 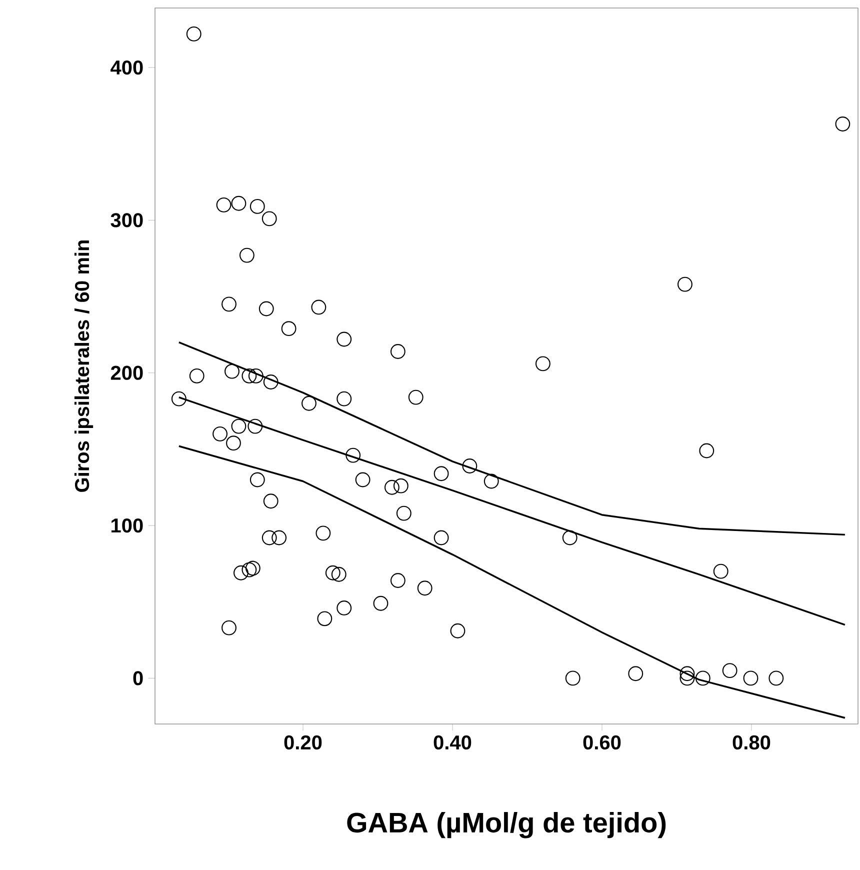 I want to click on y-tick-label: 300, so click(x=126, y=220).